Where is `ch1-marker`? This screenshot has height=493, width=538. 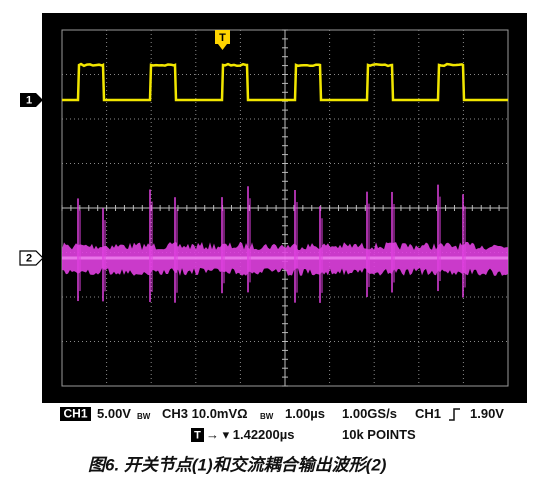
ch1-marker is located at coordinates (31, 100).